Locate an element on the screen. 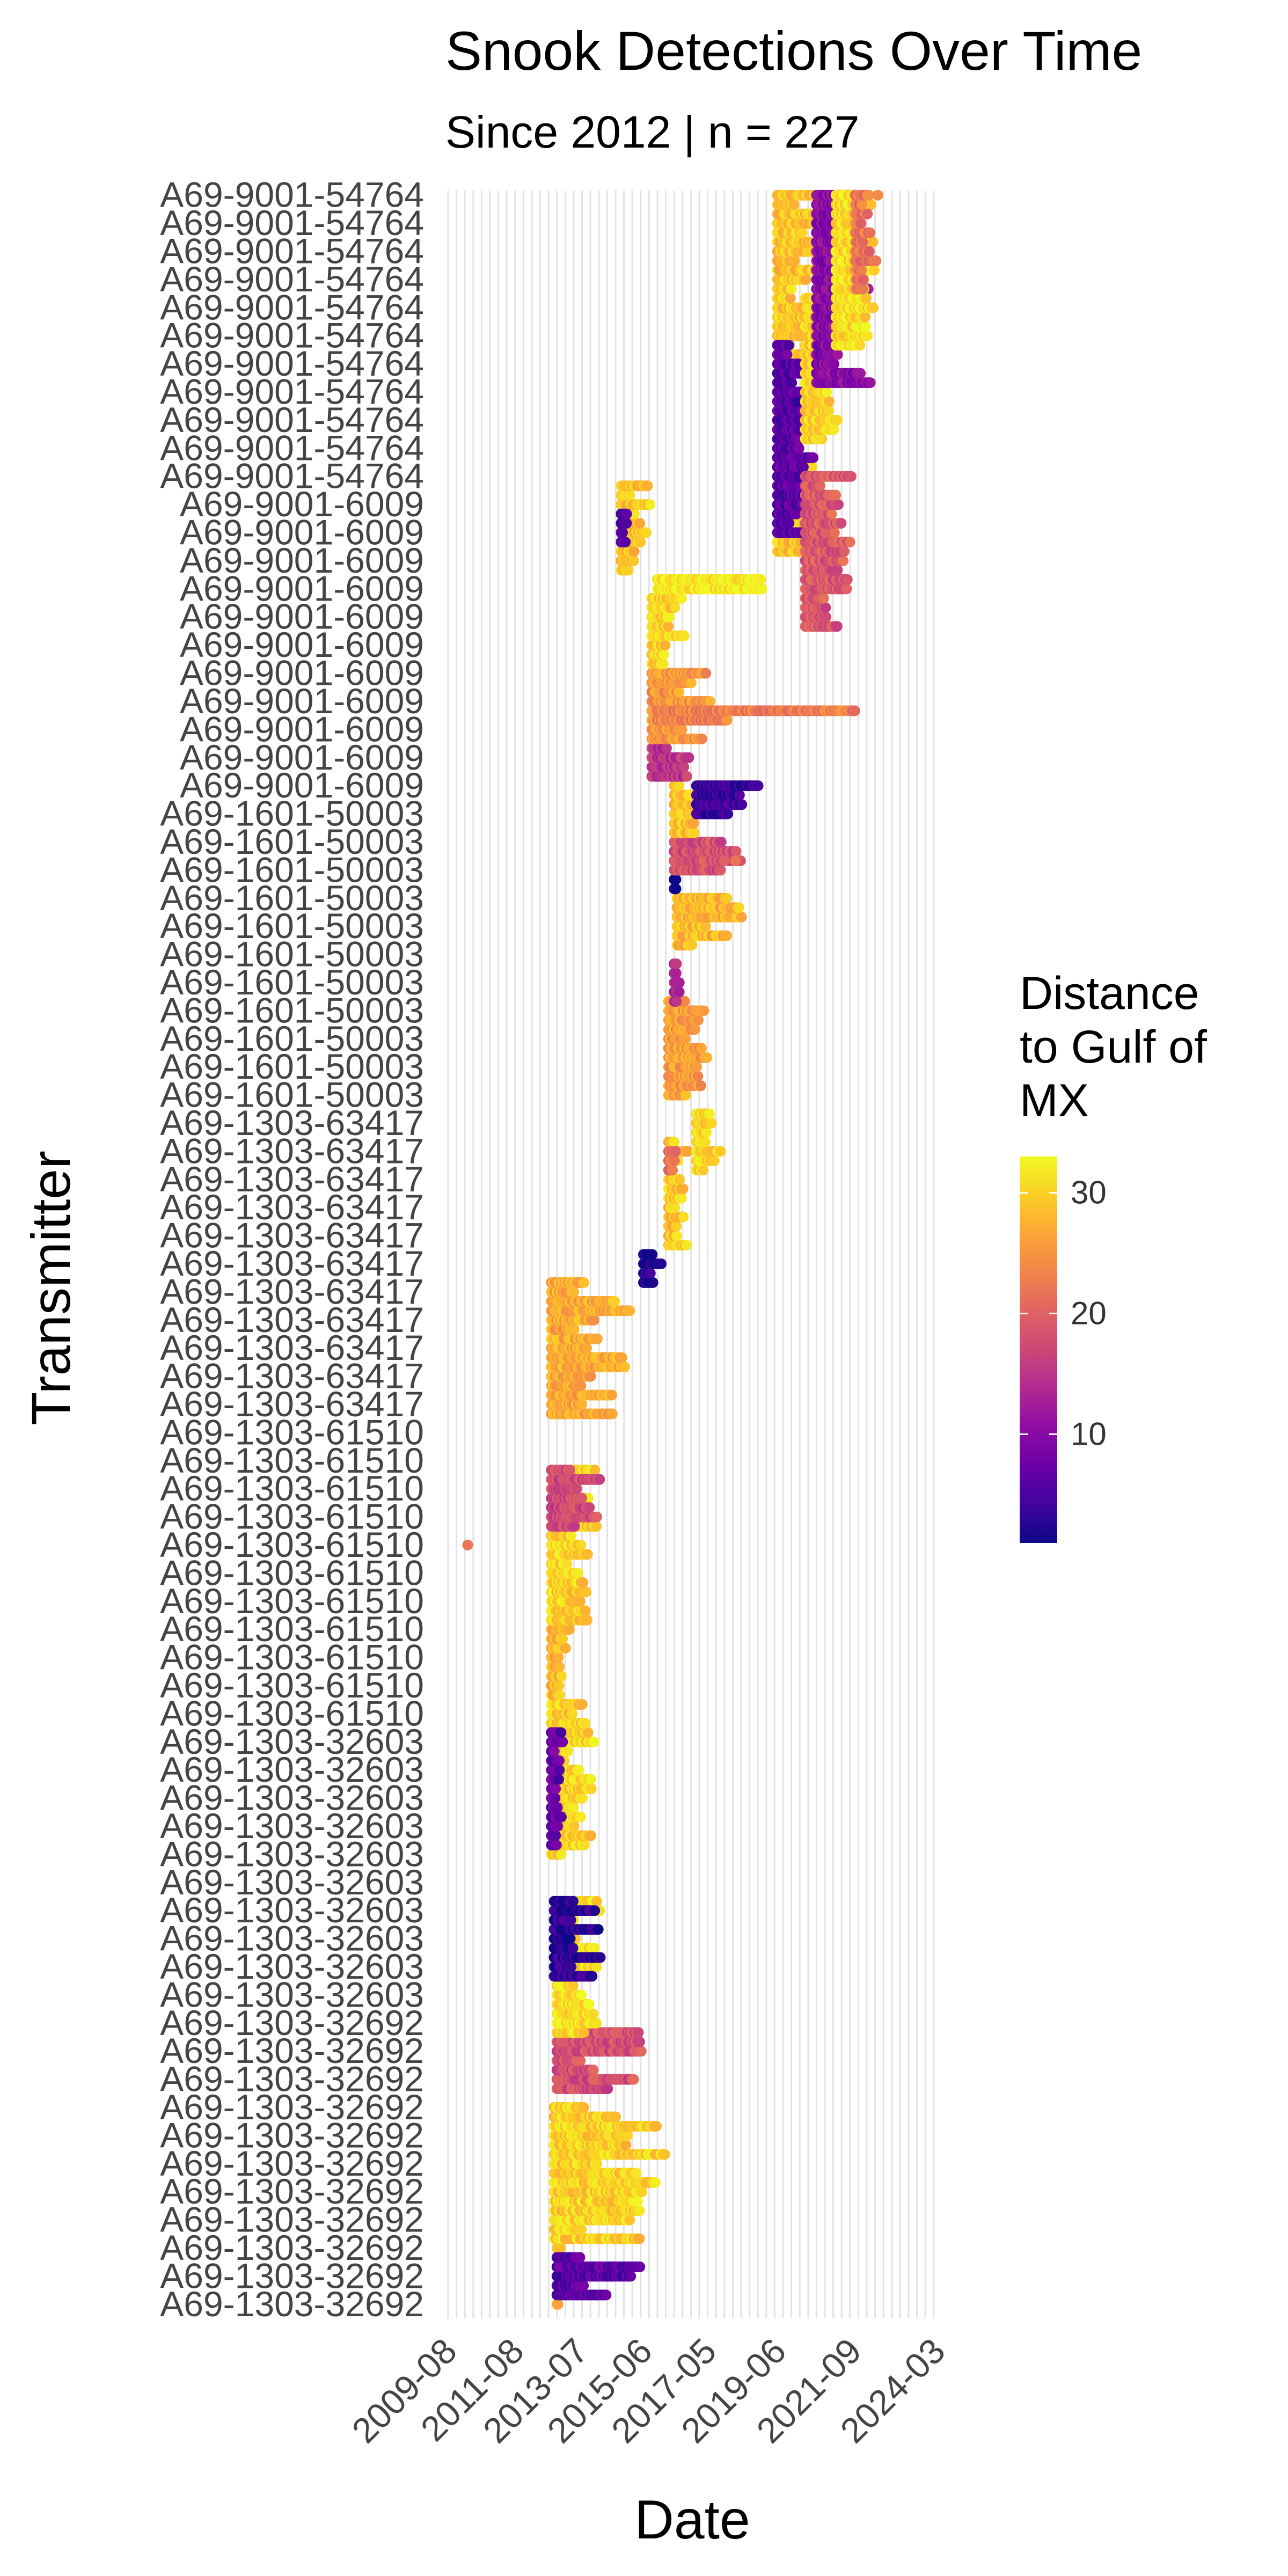 This screenshot has width=1288, height=2576. chart-subtitle: Since 2012 | n = 227 is located at coordinates (652, 132).